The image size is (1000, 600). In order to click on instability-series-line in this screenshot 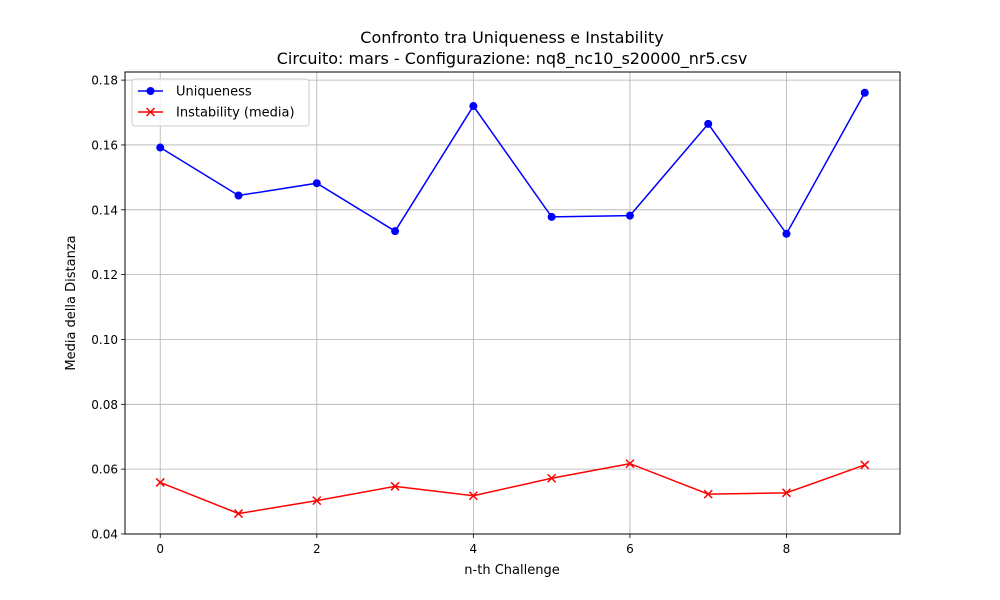, I will do `click(512, 488)`.